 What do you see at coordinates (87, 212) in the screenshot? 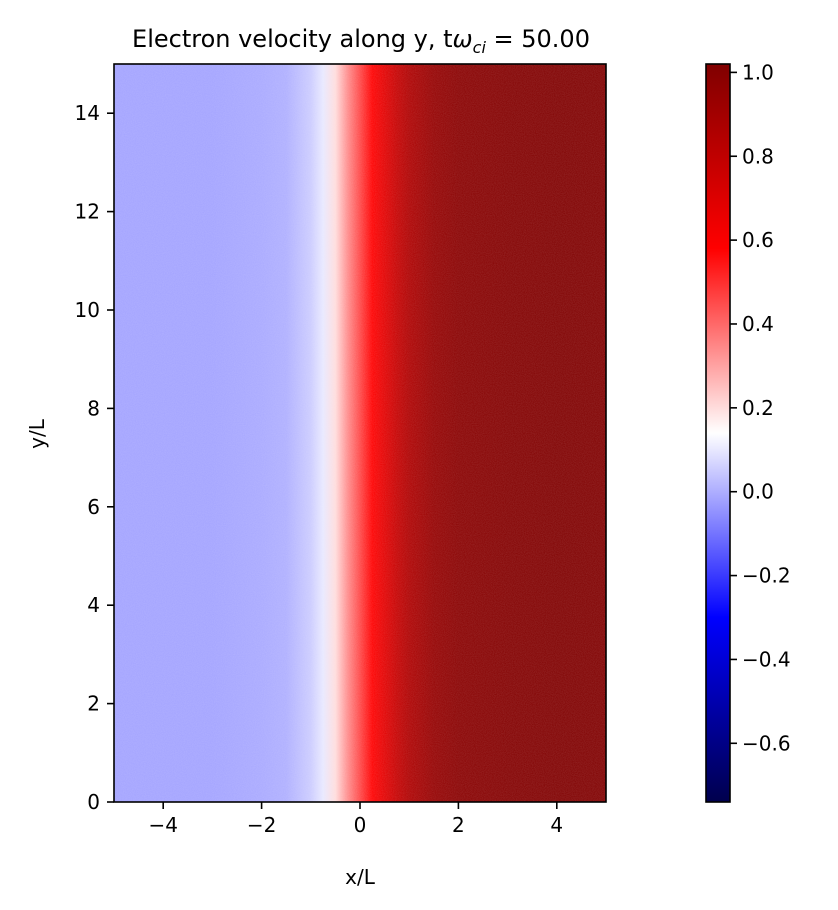
I see `y-tick-label: 12` at bounding box center [87, 212].